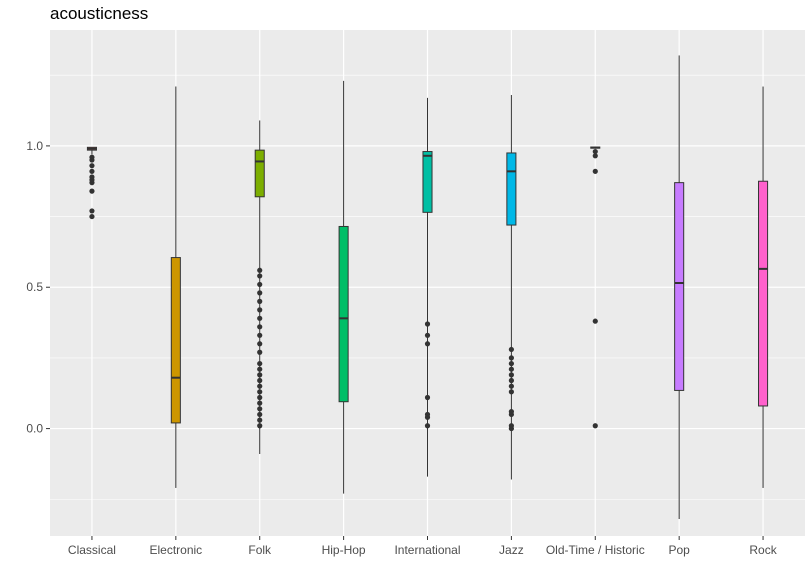 Image resolution: width=812 pixels, height=582 pixels. What do you see at coordinates (260, 550) in the screenshot?
I see `x-tick-label: Folk` at bounding box center [260, 550].